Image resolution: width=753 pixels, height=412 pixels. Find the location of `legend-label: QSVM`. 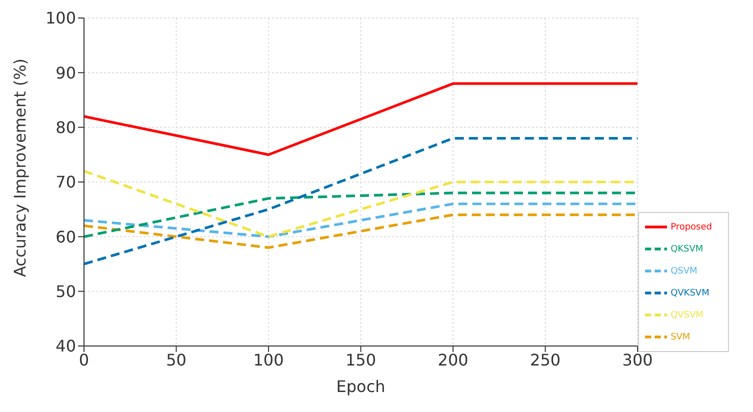

legend-label: QSVM is located at coordinates (684, 271).